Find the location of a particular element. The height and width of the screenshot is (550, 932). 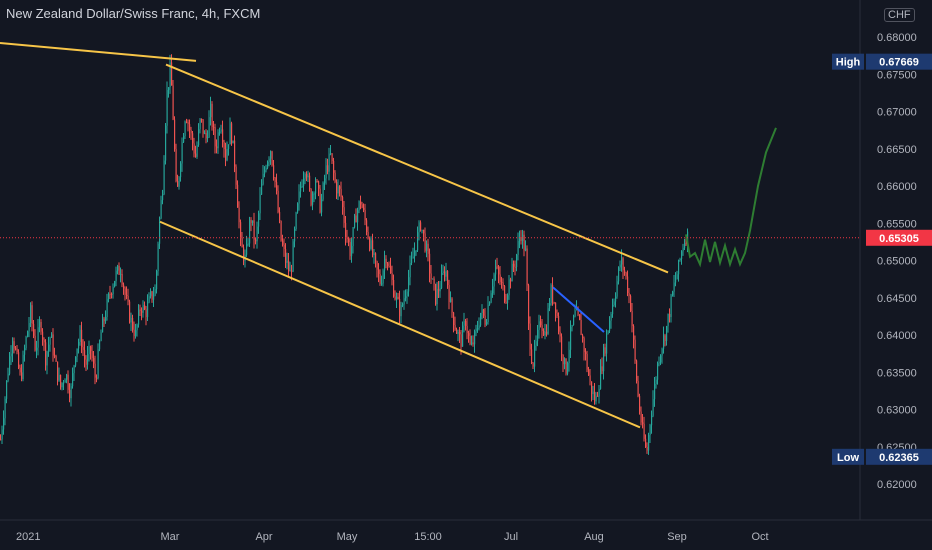

time-axis: 2021 Mar Apr May 15:00 Jul Aug Sep Oct is located at coordinates (466, 531).